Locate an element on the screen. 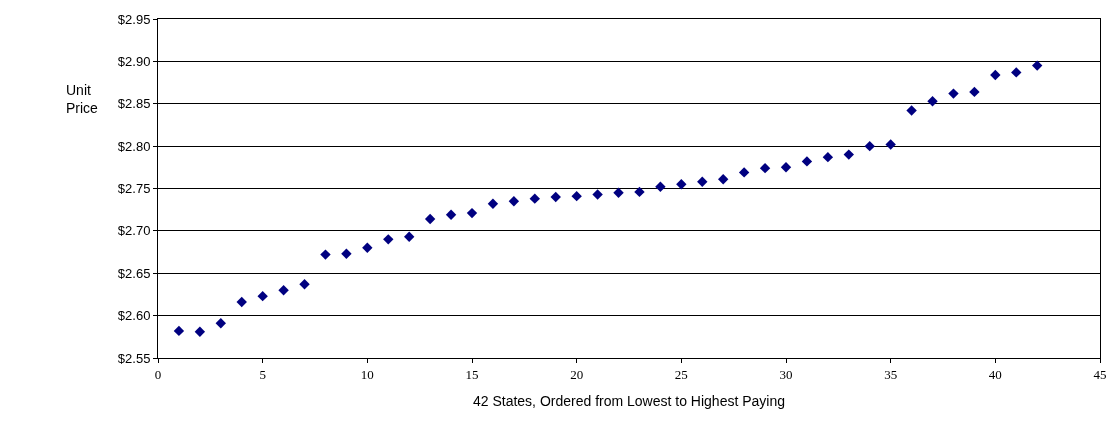 This screenshot has height=432, width=1119. y-axis-title: Unit Price is located at coordinates (82, 99).